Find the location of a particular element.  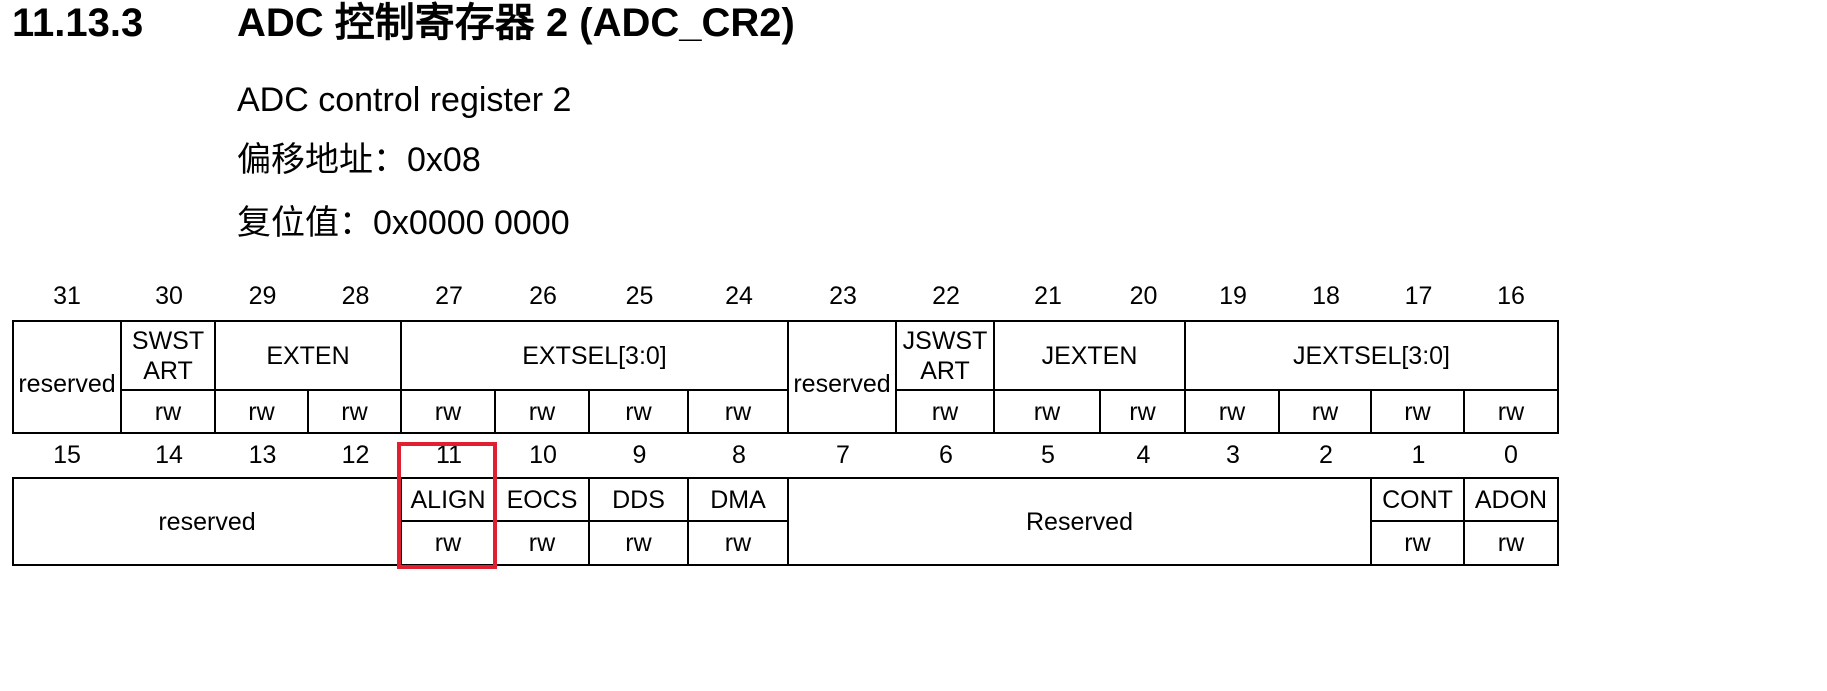

field-exten: EXTEN is located at coordinates (308, 355).